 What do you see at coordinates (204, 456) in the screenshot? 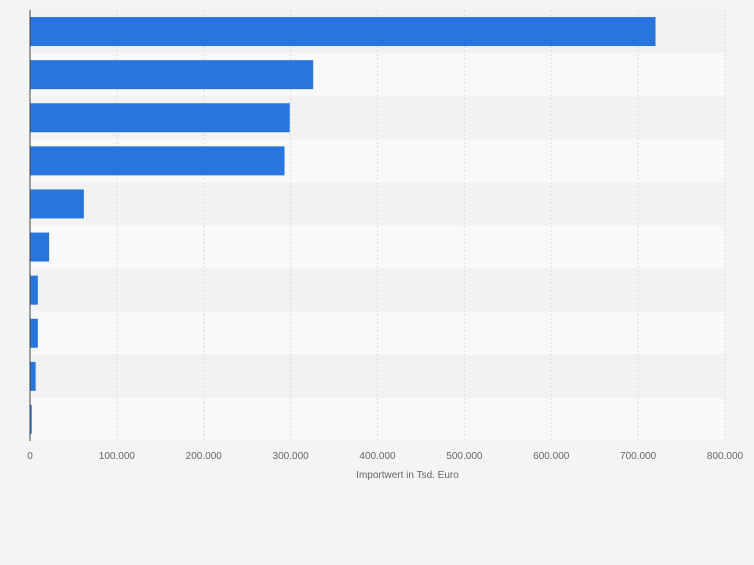
I see `x-tick-label: 200.000` at bounding box center [204, 456].